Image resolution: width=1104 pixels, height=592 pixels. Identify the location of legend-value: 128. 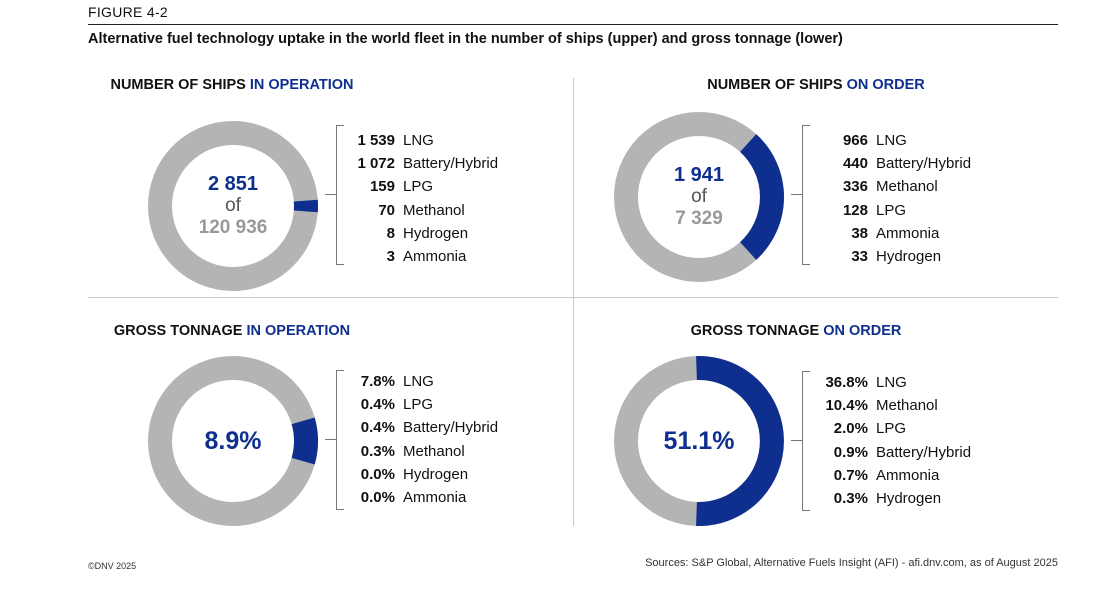
(855, 210).